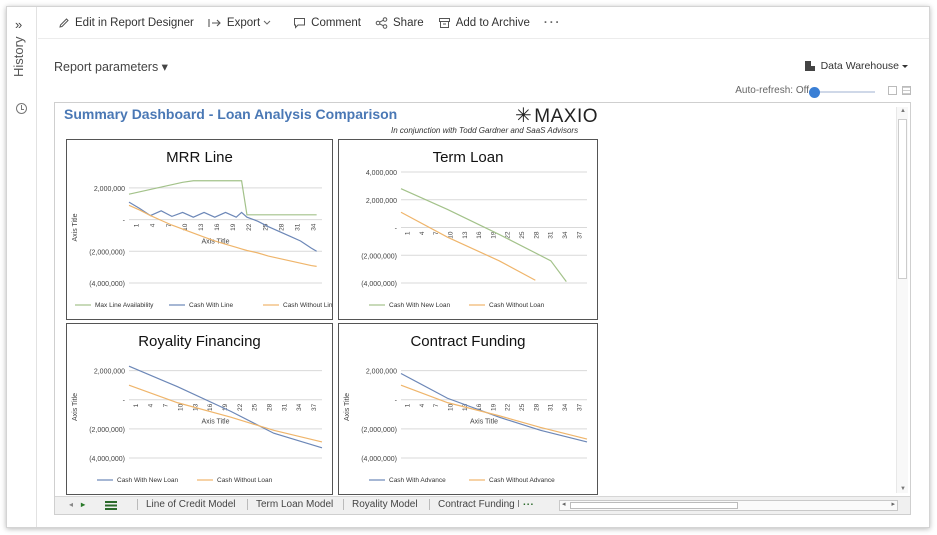 This screenshot has height=535, width=937. I want to click on chart-title: Contract Funding, so click(467, 341).